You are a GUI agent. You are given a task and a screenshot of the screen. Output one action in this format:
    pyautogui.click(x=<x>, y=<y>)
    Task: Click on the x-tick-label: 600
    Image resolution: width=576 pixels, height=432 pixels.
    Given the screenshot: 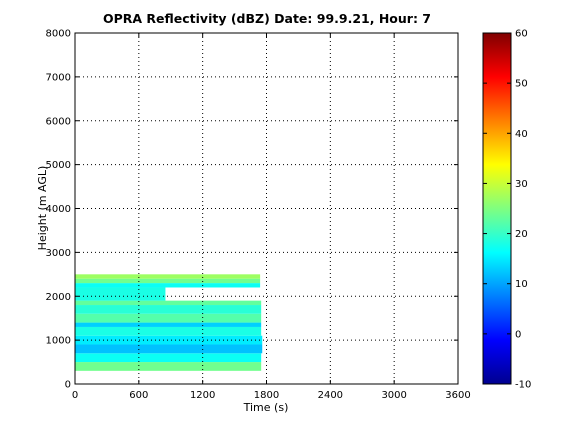 What is the action you would take?
    pyautogui.click(x=138, y=395)
    